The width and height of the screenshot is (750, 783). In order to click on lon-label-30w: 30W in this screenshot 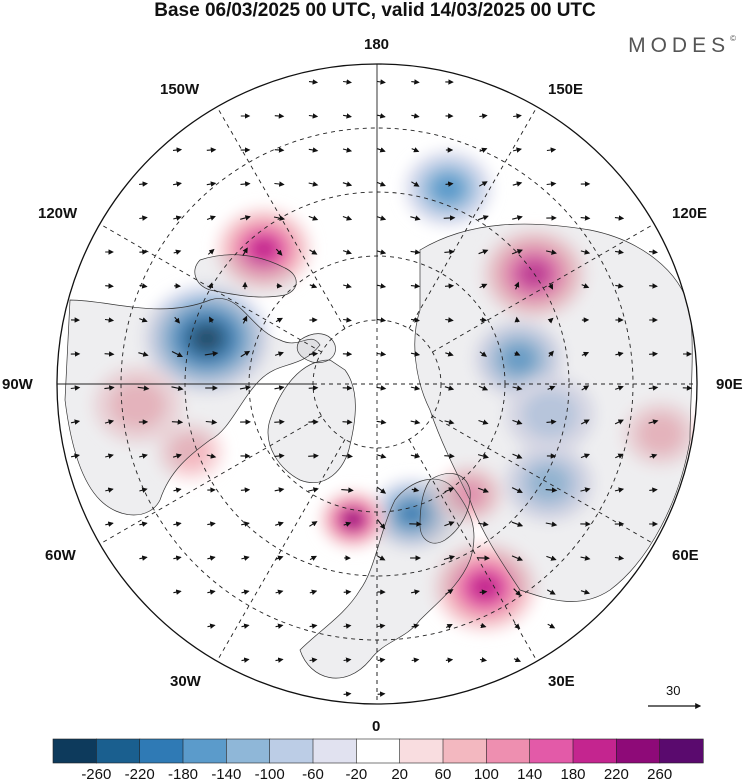, I will do `click(185, 681)`.